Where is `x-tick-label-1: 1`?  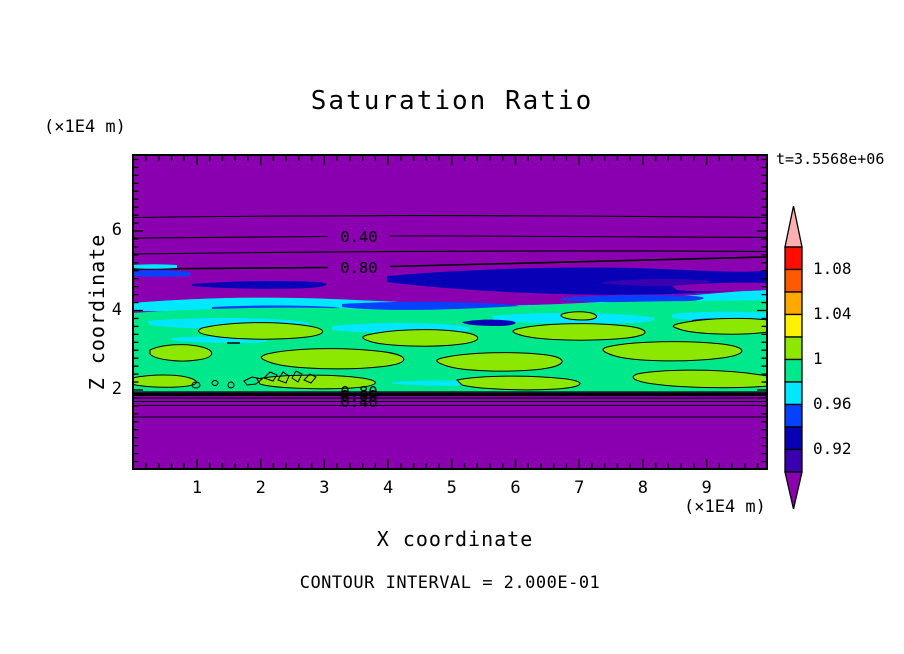
x-tick-label-1: 1 is located at coordinates (197, 488).